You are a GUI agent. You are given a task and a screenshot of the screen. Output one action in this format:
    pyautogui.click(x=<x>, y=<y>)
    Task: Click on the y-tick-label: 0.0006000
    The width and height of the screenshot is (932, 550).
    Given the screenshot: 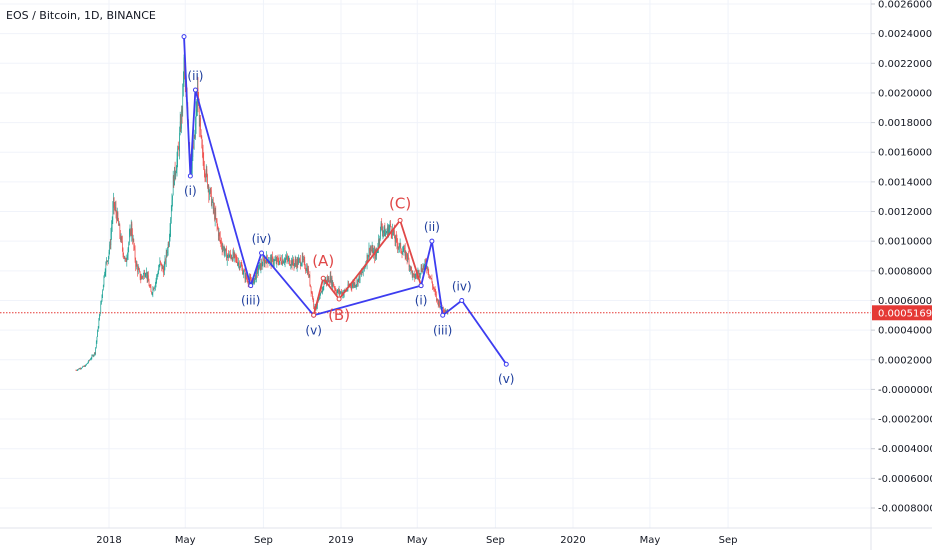 What is the action you would take?
    pyautogui.click(x=905, y=301)
    